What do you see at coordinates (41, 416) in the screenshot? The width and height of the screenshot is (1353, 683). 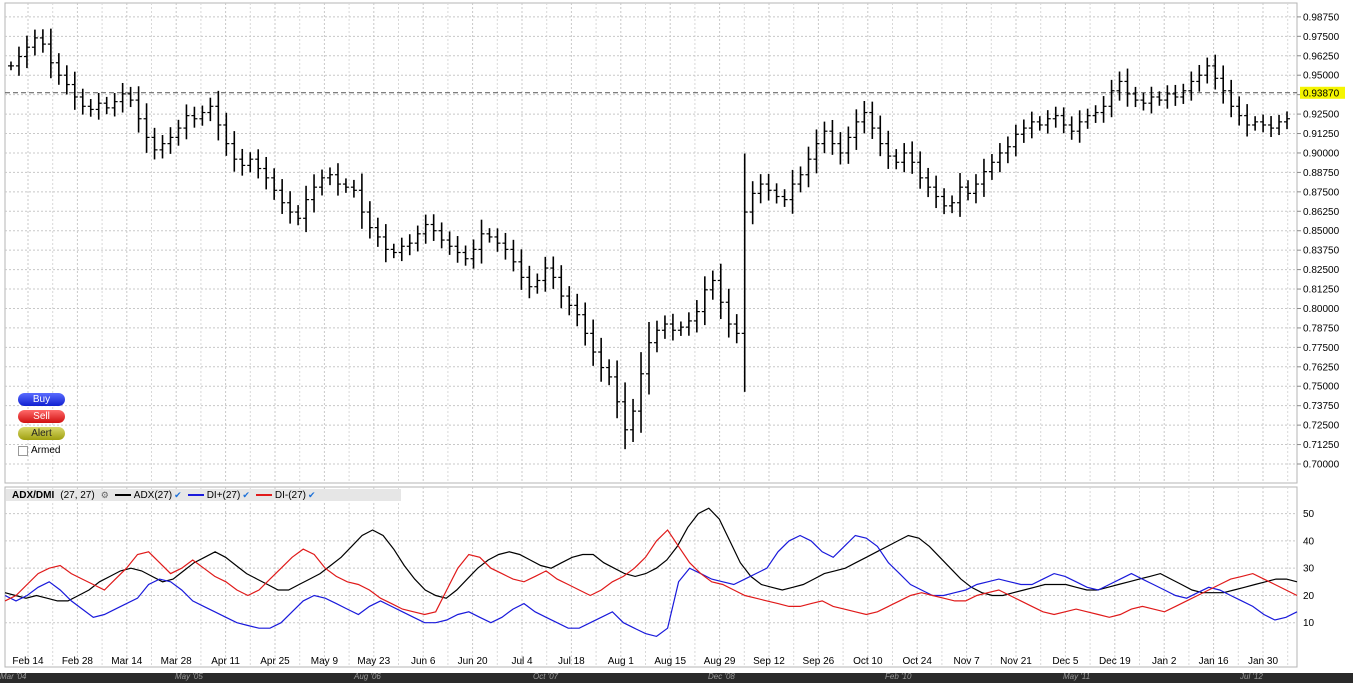 I see `sell-button: Sell` at bounding box center [41, 416].